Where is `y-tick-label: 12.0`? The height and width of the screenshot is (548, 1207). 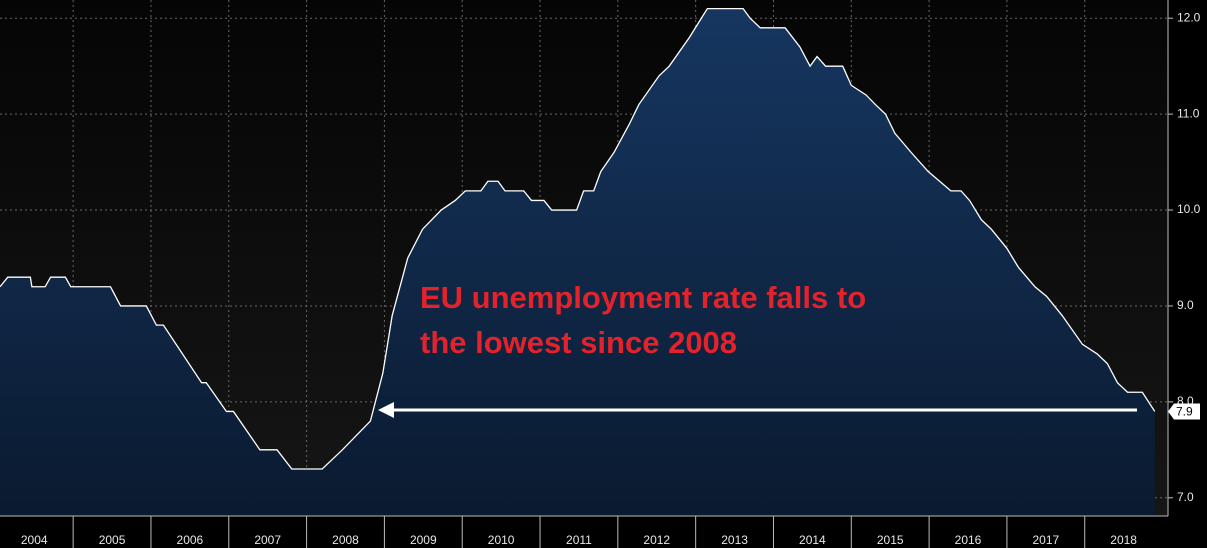 y-tick-label: 12.0 is located at coordinates (1189, 17).